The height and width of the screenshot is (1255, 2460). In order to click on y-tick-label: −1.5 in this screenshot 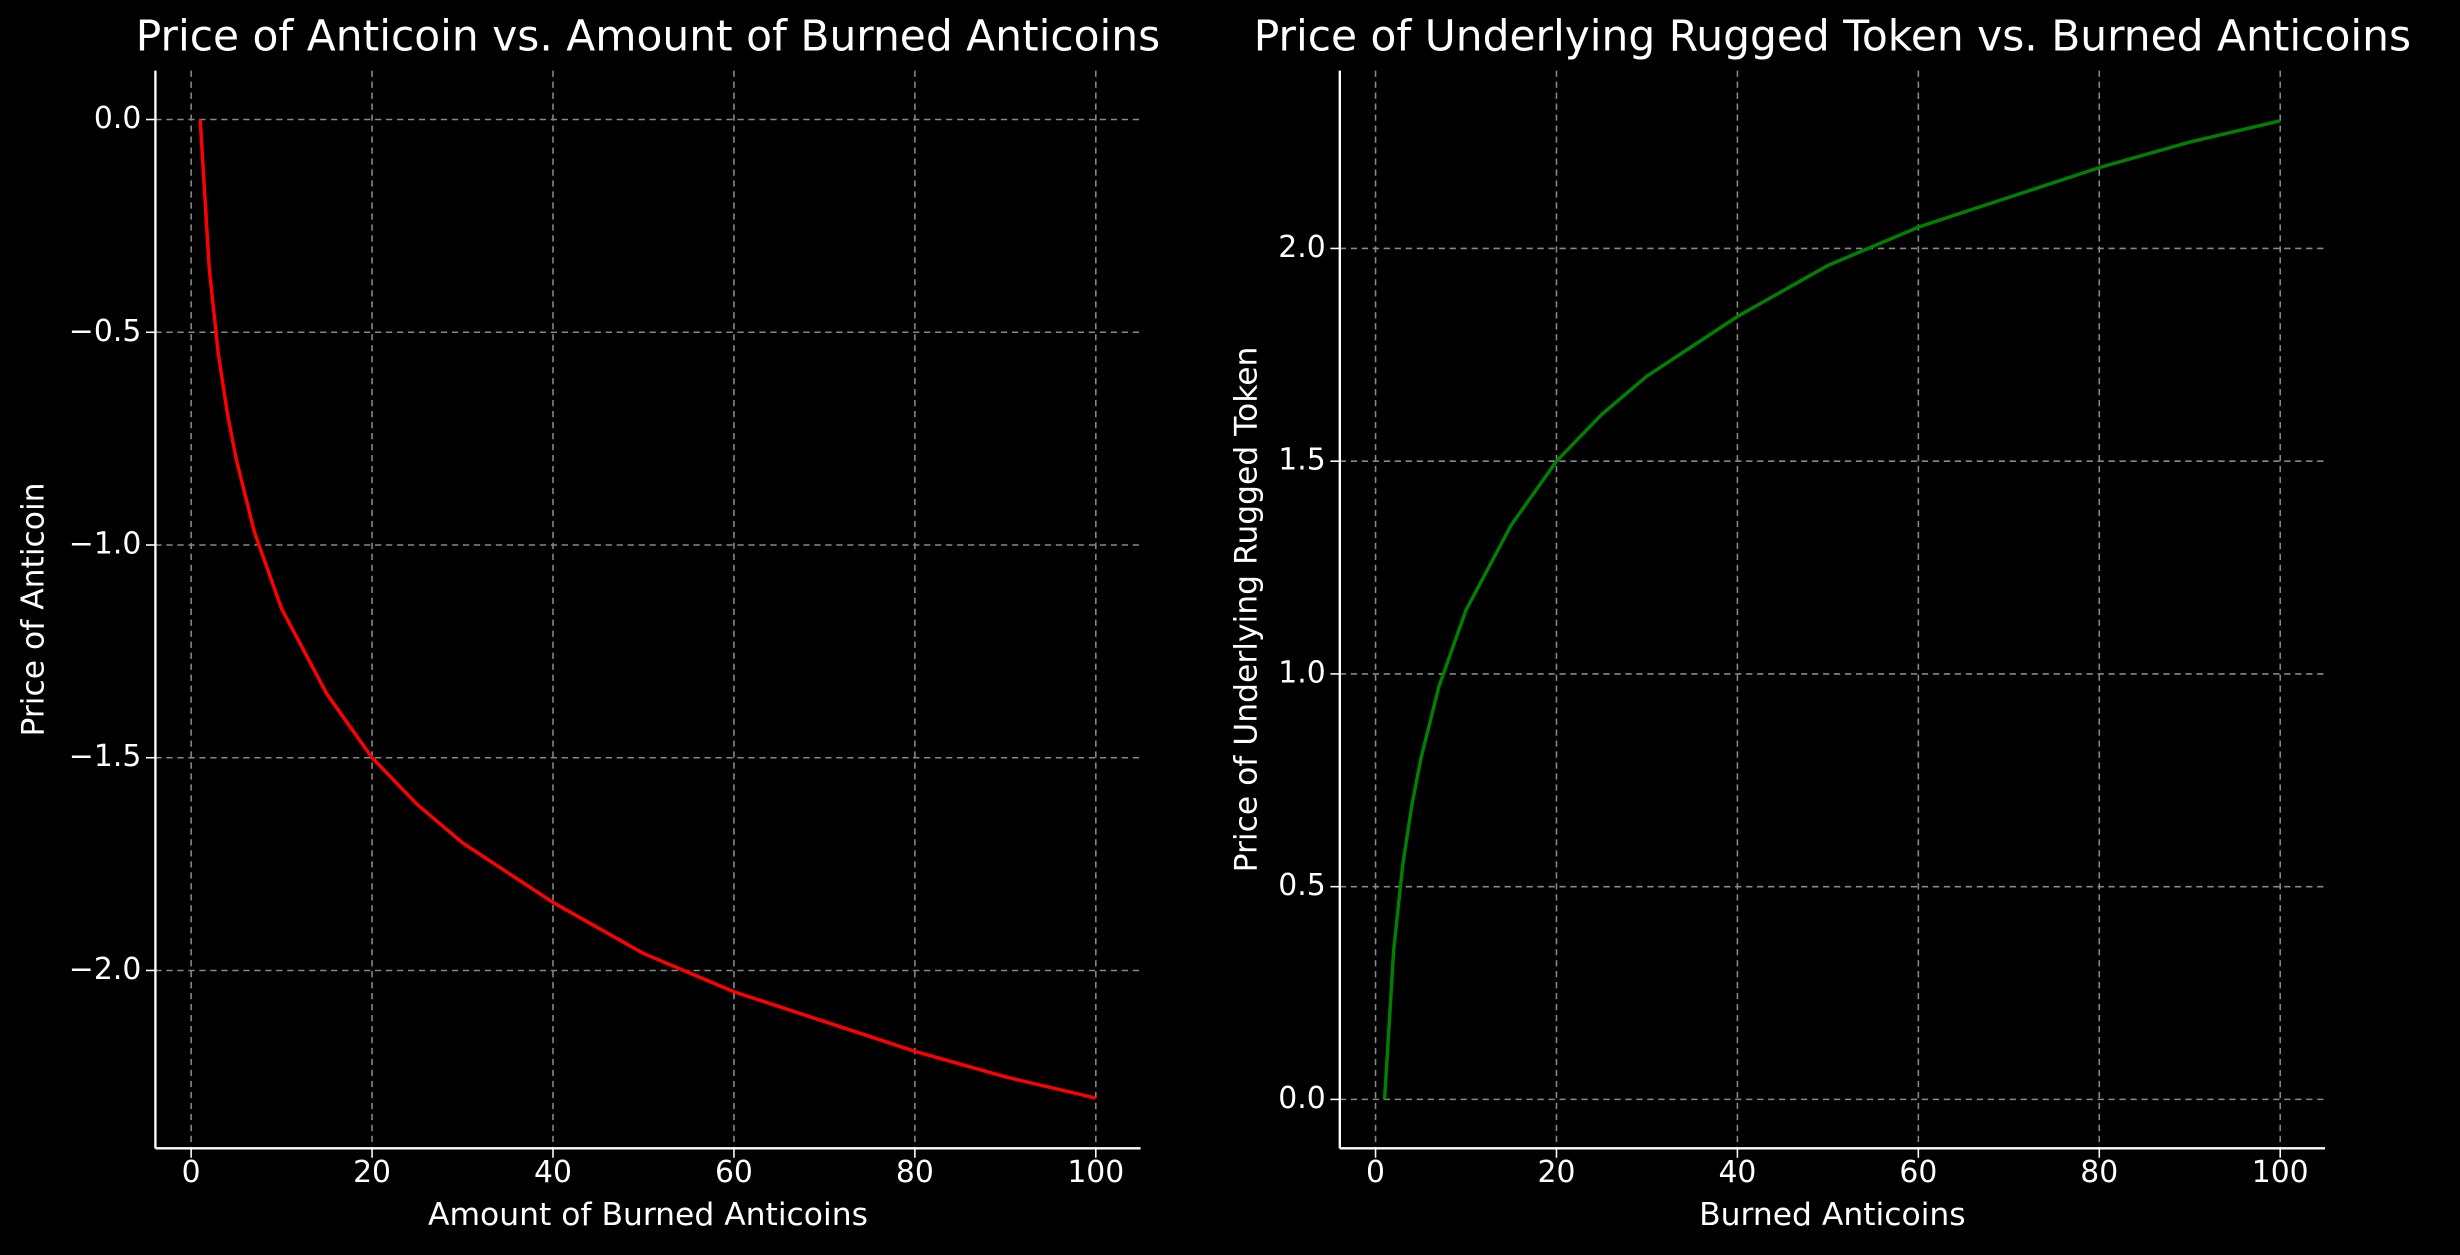, I will do `click(105, 756)`.